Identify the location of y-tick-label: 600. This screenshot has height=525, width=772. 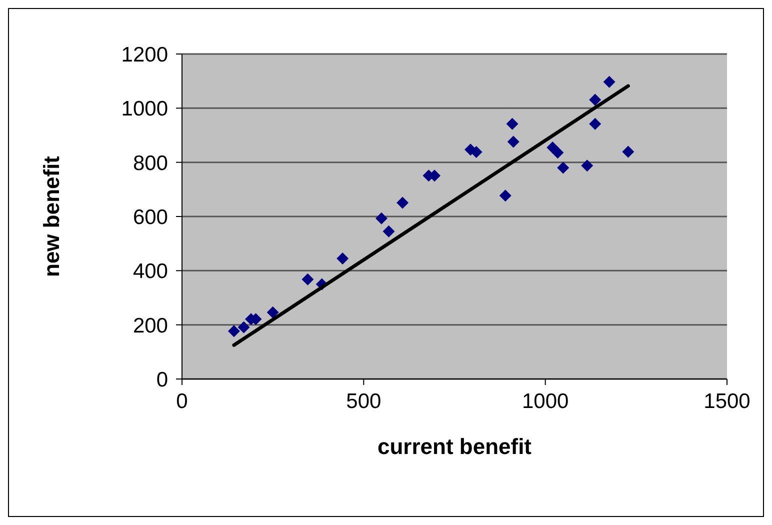
(150, 217).